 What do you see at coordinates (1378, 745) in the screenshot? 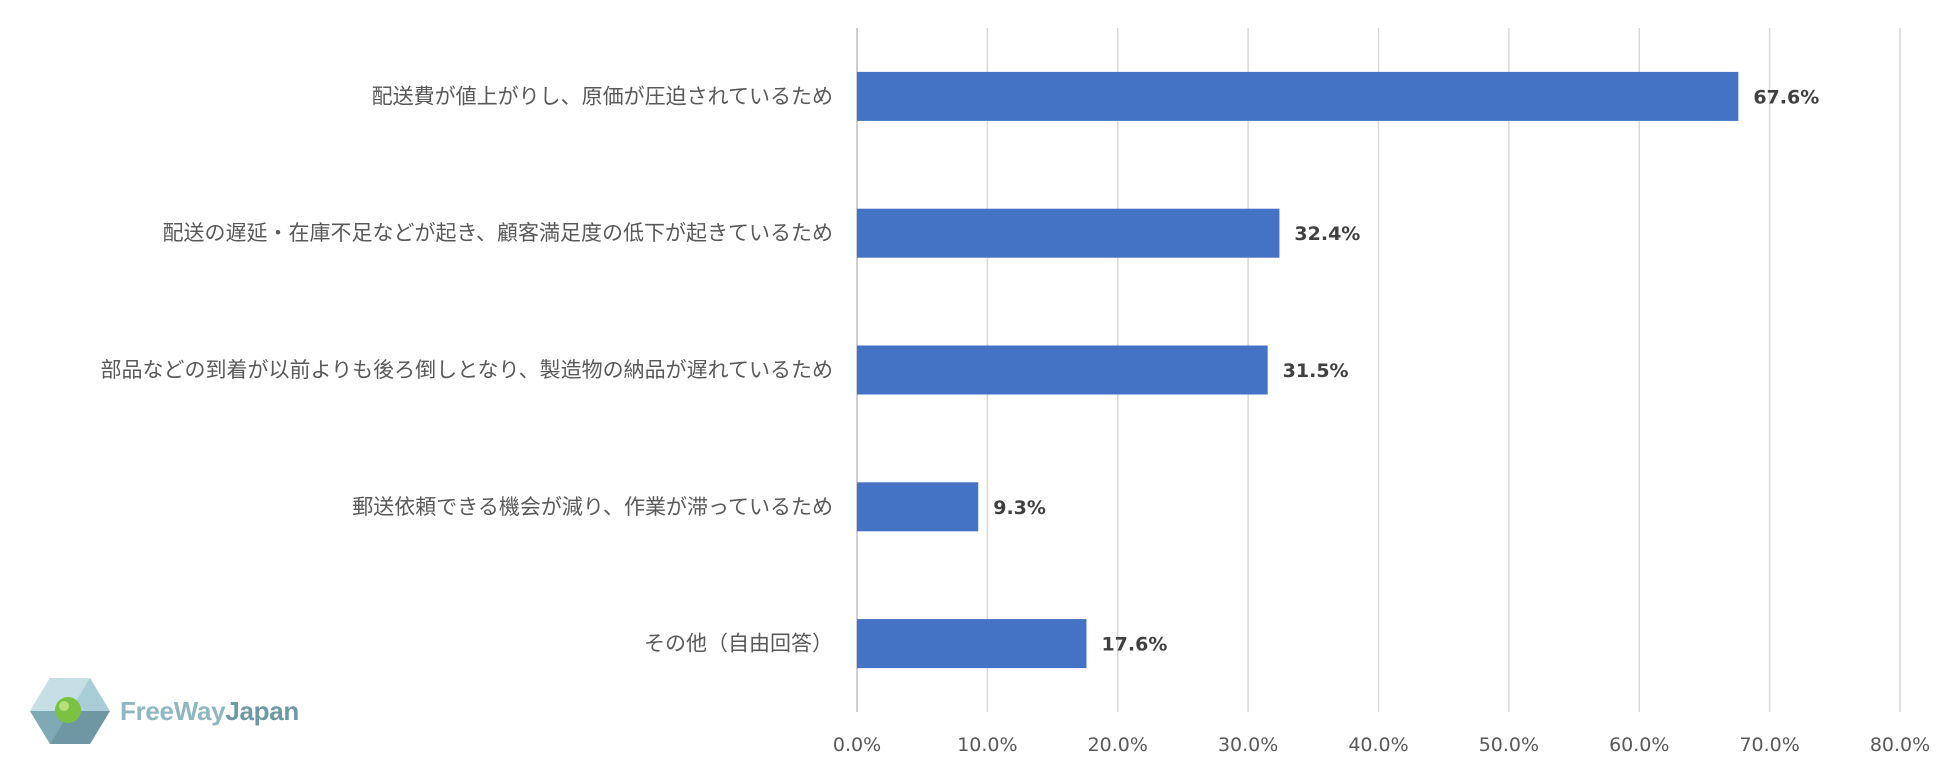
I see `x-tick-label: 40.0%` at bounding box center [1378, 745].